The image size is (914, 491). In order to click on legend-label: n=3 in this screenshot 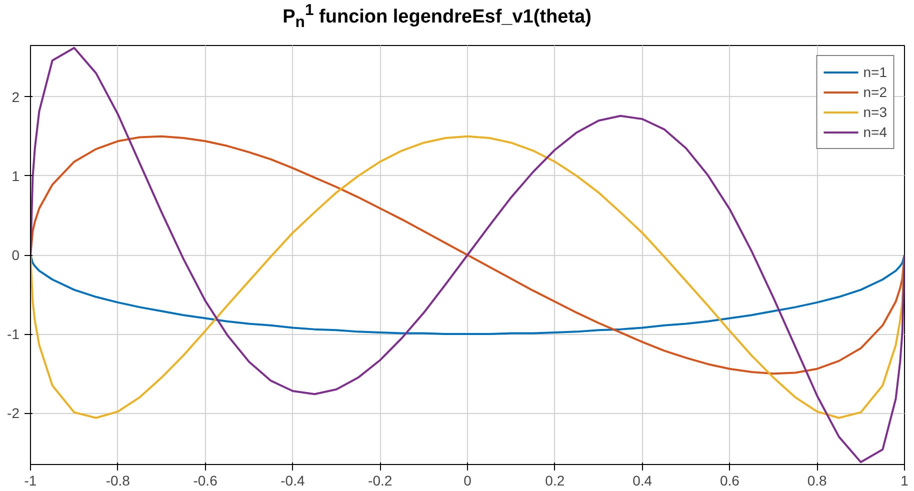, I will do `click(875, 112)`.